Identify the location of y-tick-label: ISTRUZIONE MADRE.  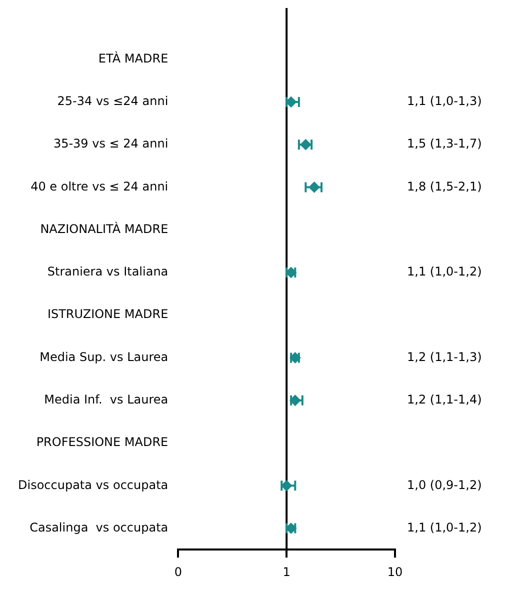
(107, 314).